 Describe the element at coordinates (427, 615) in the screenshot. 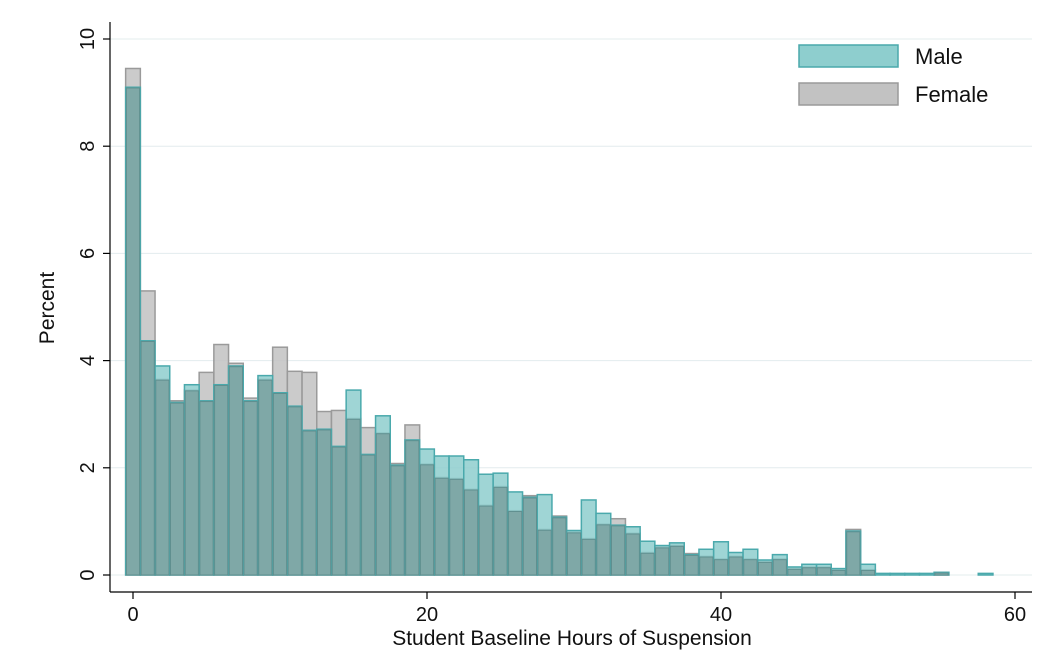

I see `x-tick-label: 20` at that location.